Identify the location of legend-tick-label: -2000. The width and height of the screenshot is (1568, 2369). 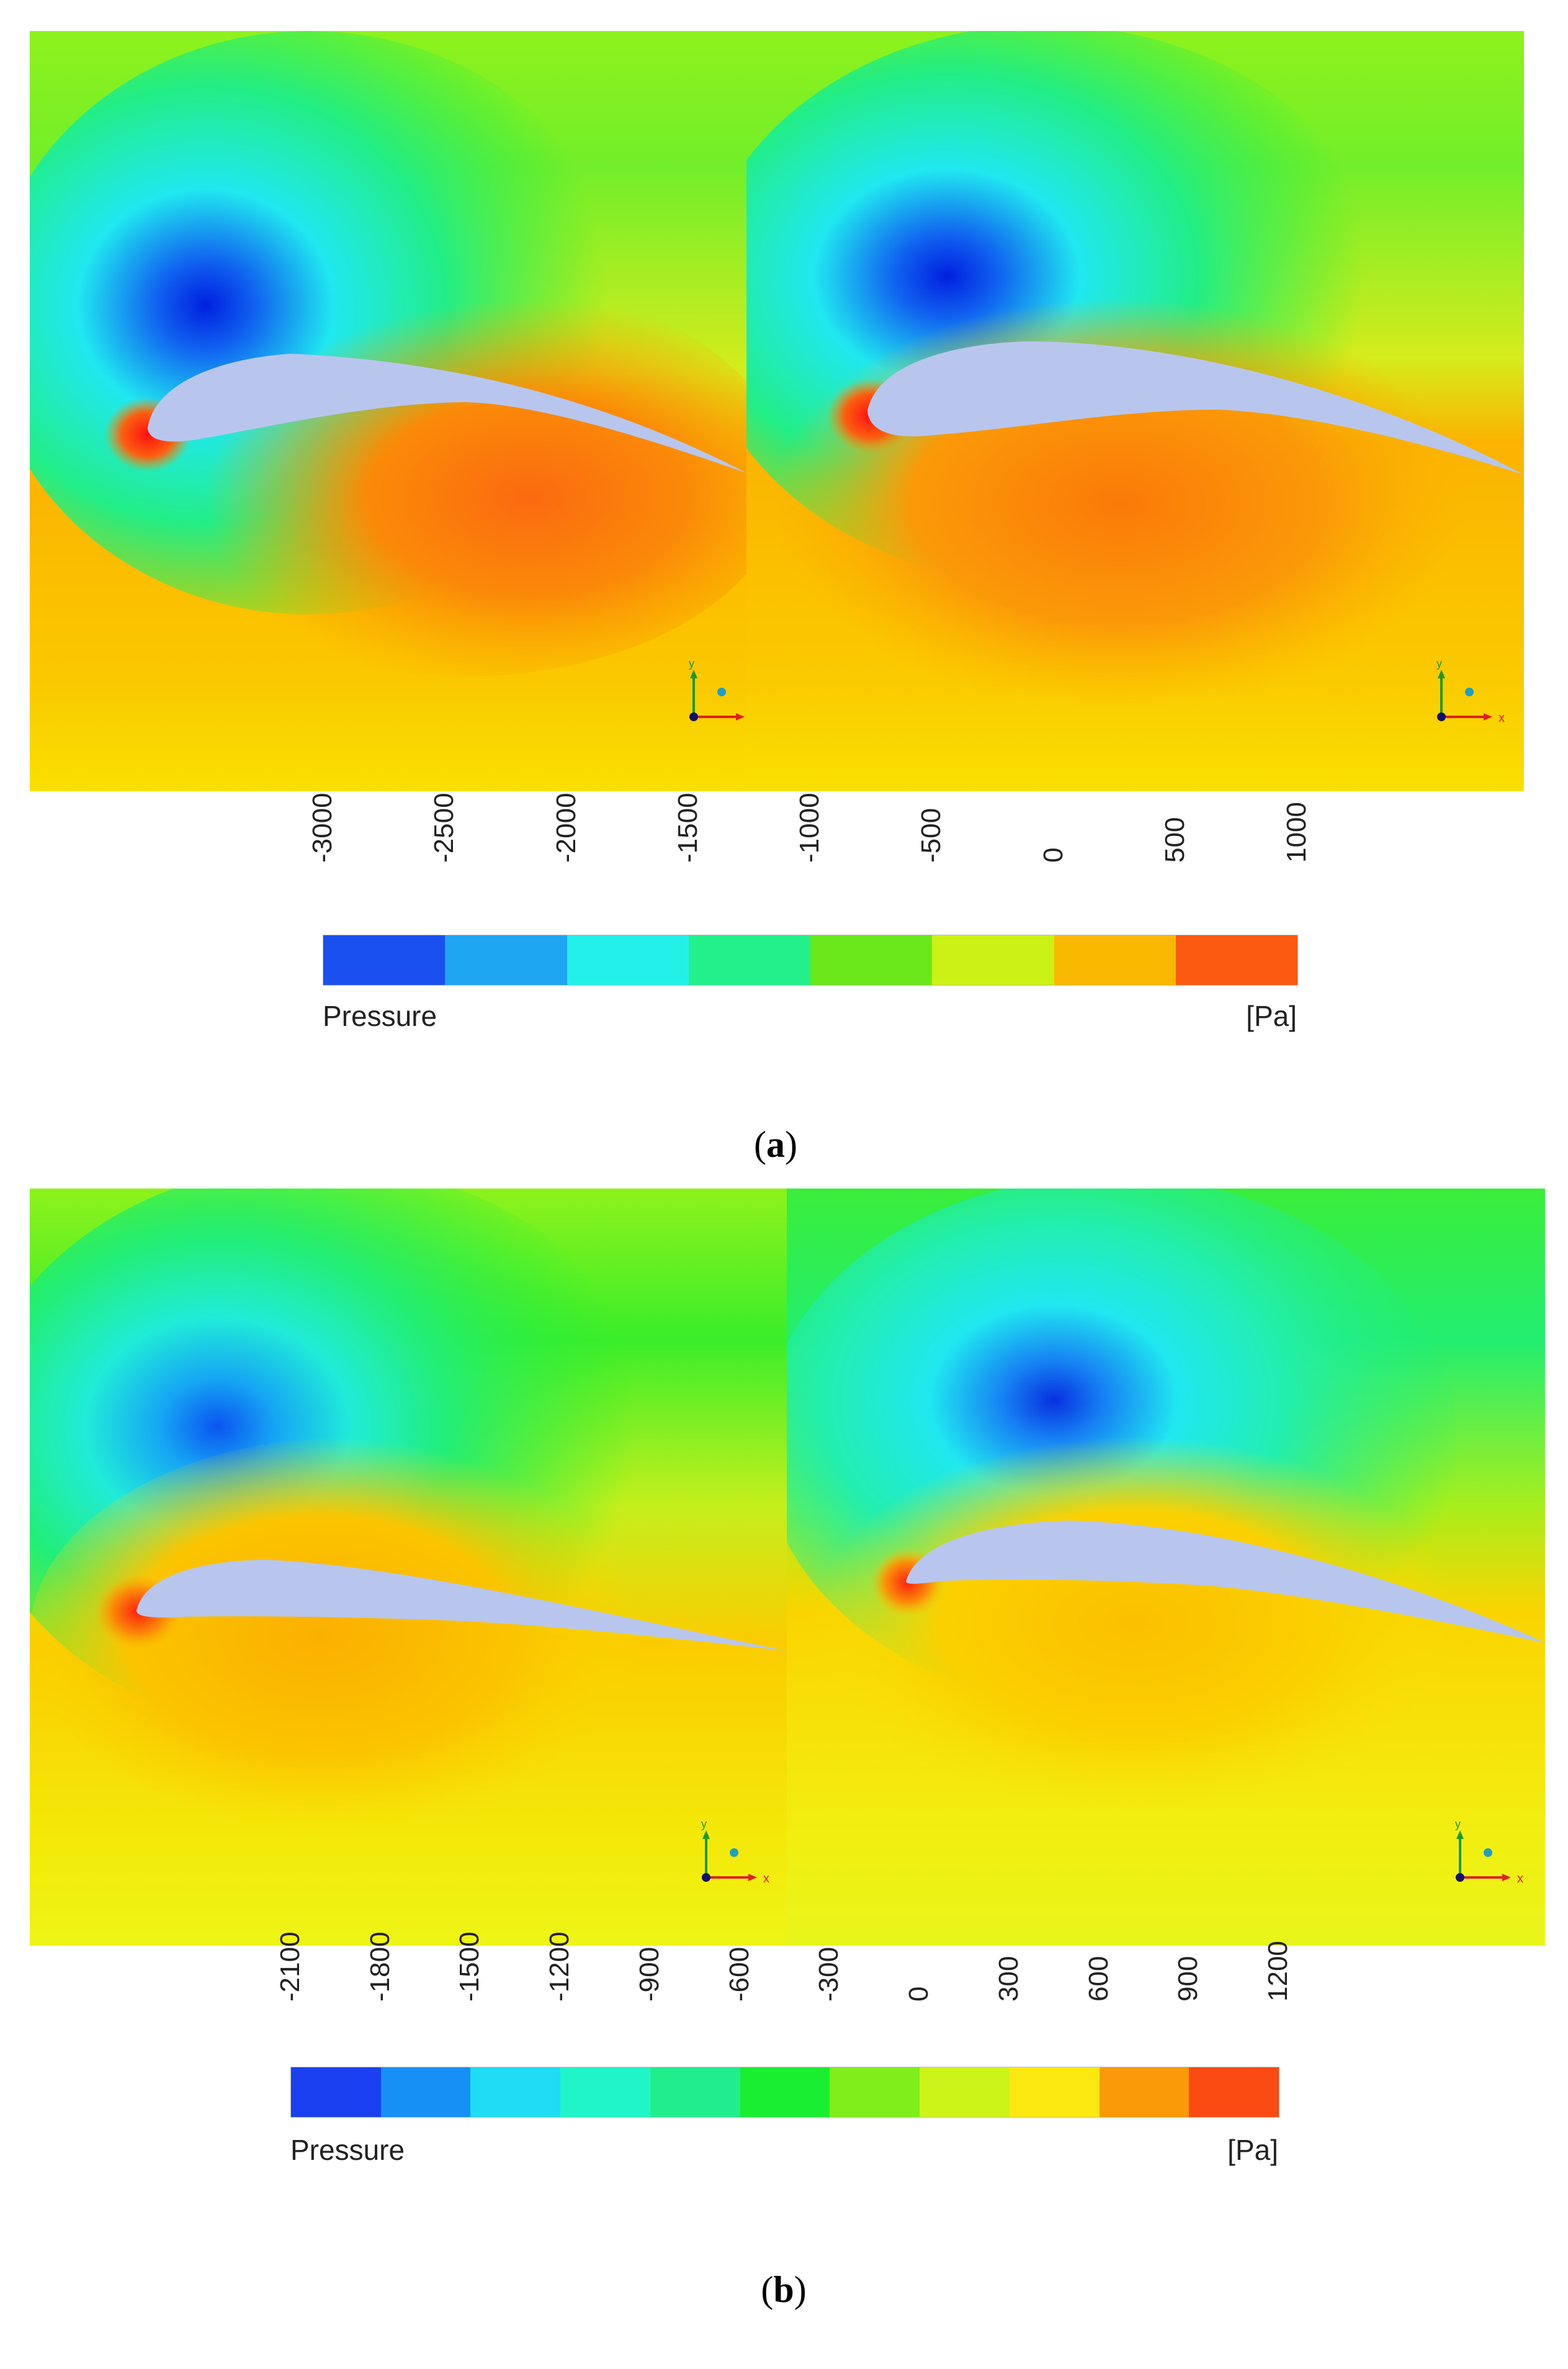
(565, 828).